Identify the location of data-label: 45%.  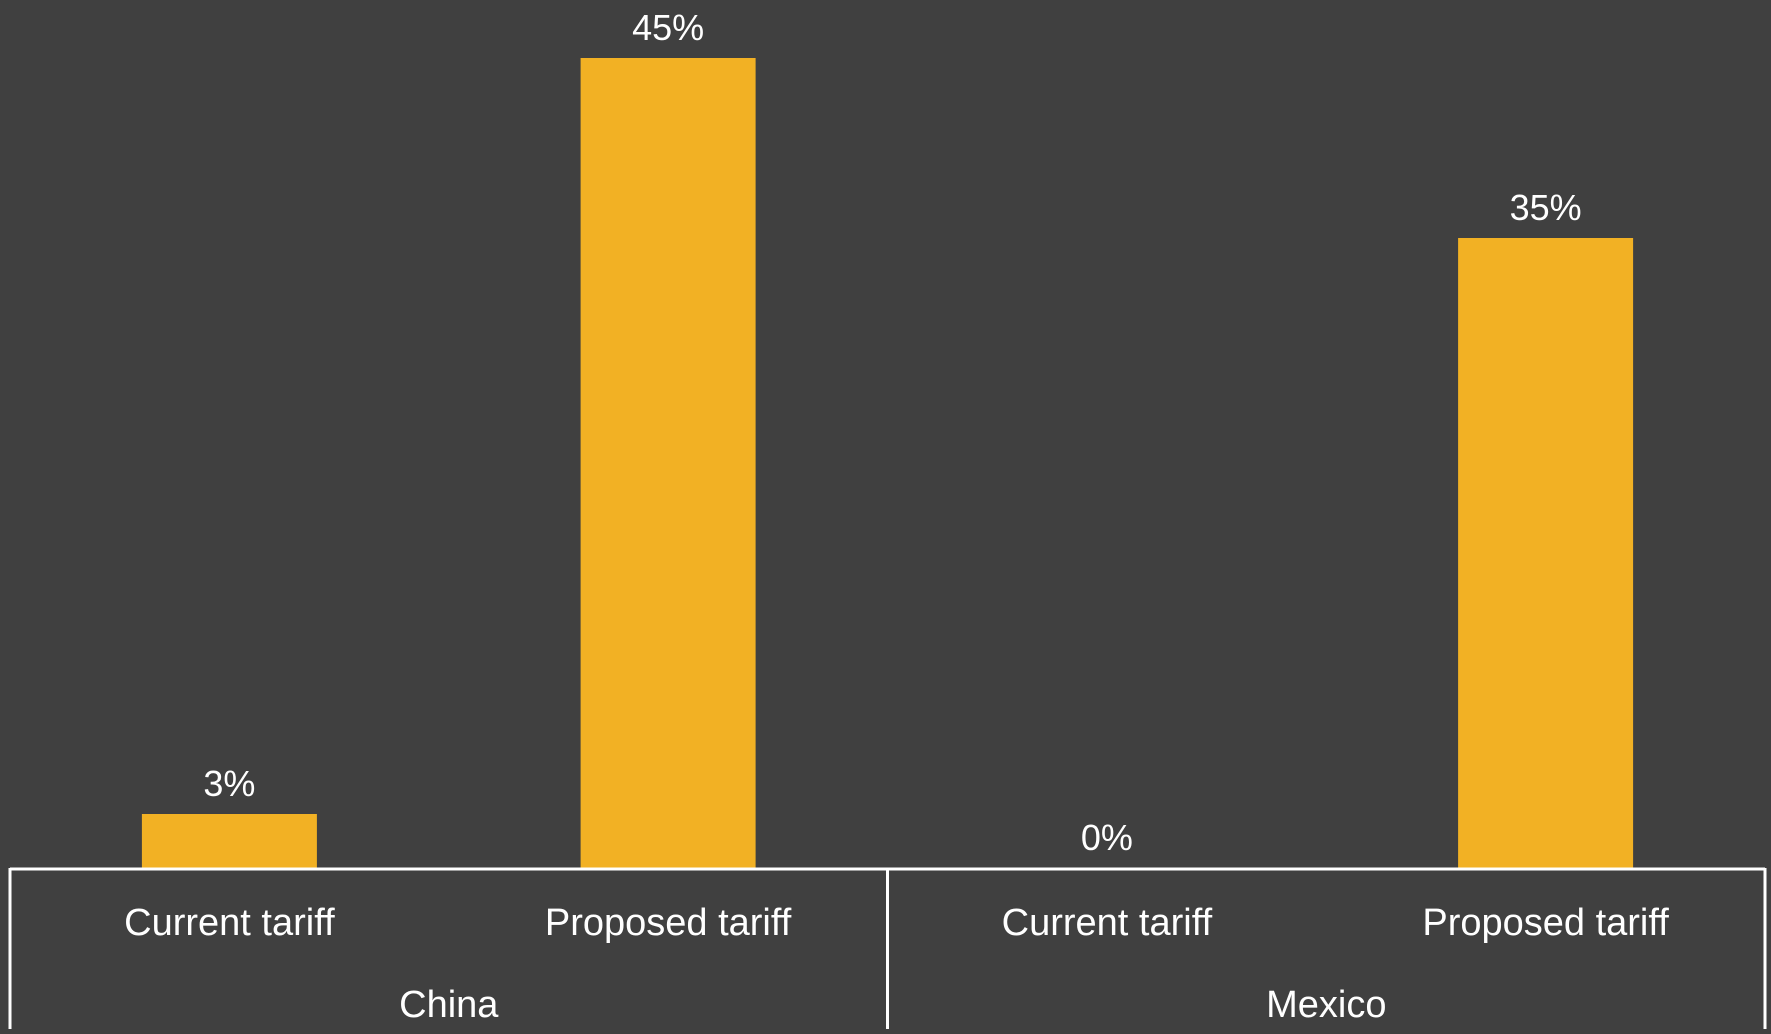
(668, 27).